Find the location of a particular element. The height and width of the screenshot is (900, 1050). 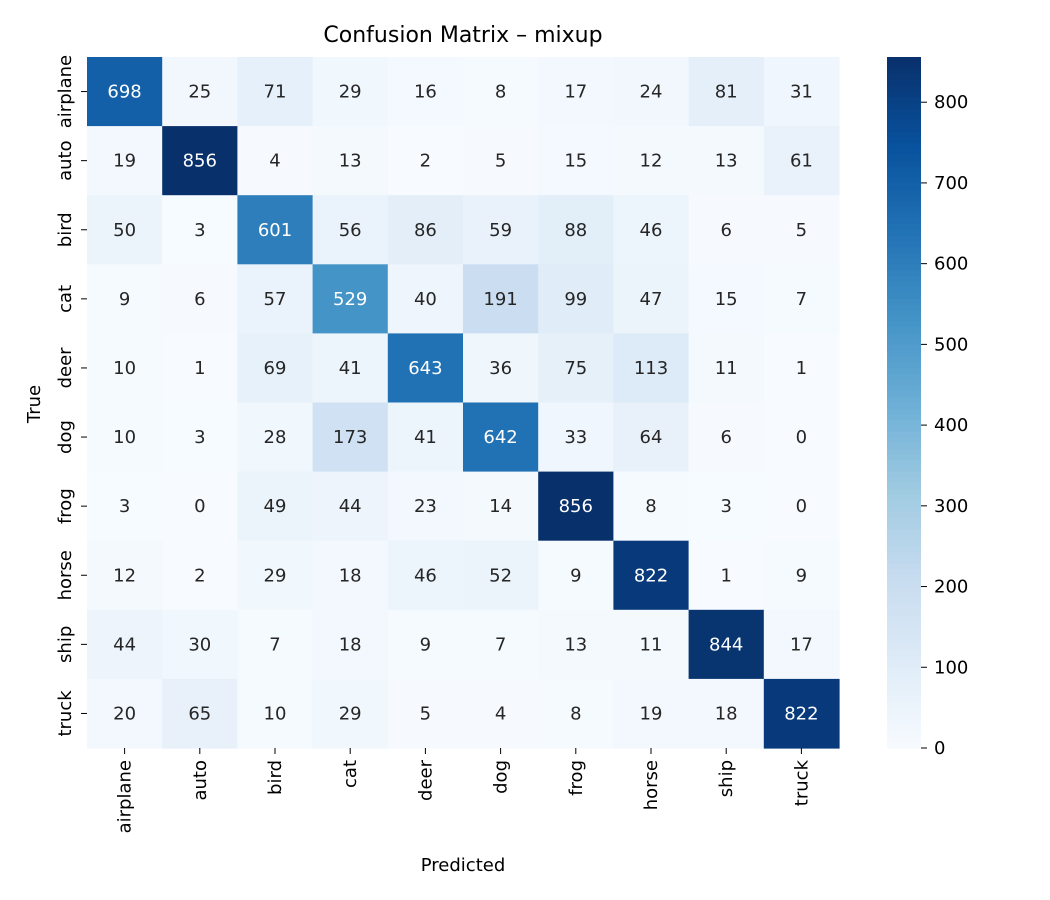

cell-value-label: 46 is located at coordinates (651, 230).